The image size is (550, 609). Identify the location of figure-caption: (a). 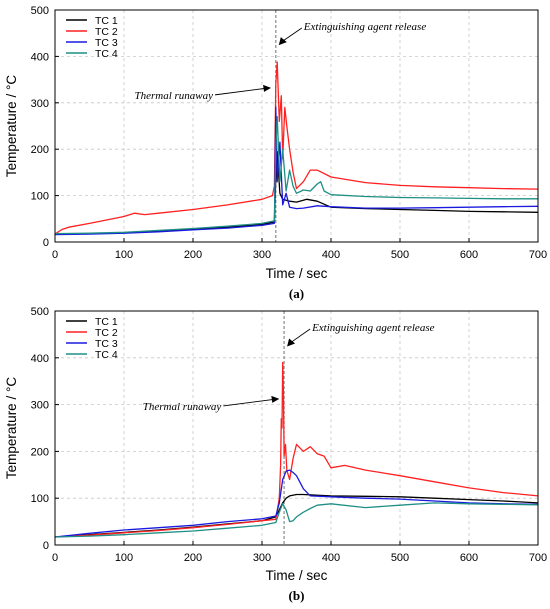
(296, 293).